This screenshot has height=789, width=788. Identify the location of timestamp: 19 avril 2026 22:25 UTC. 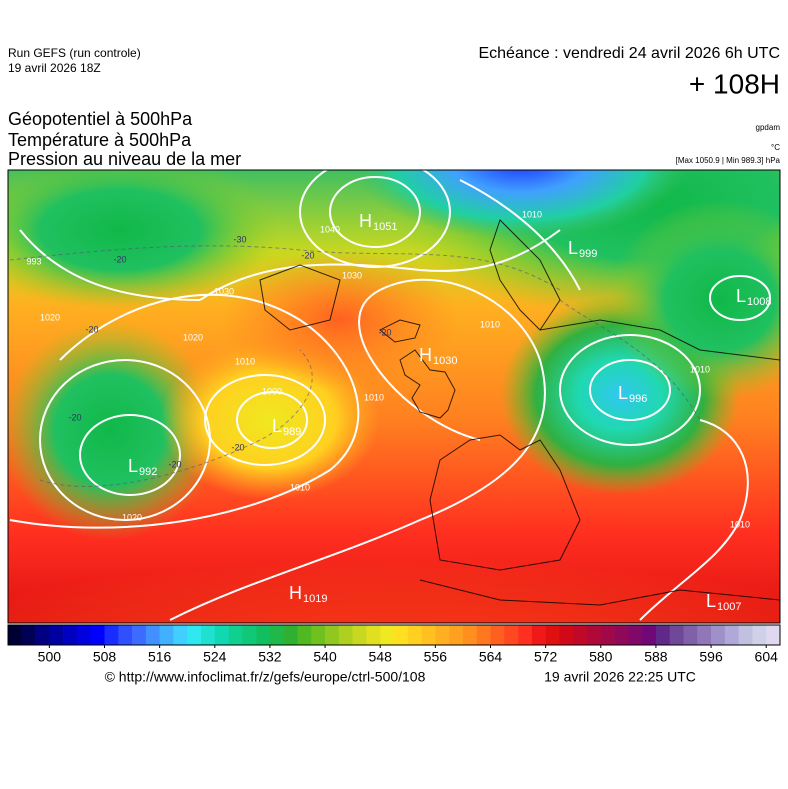
(620, 677).